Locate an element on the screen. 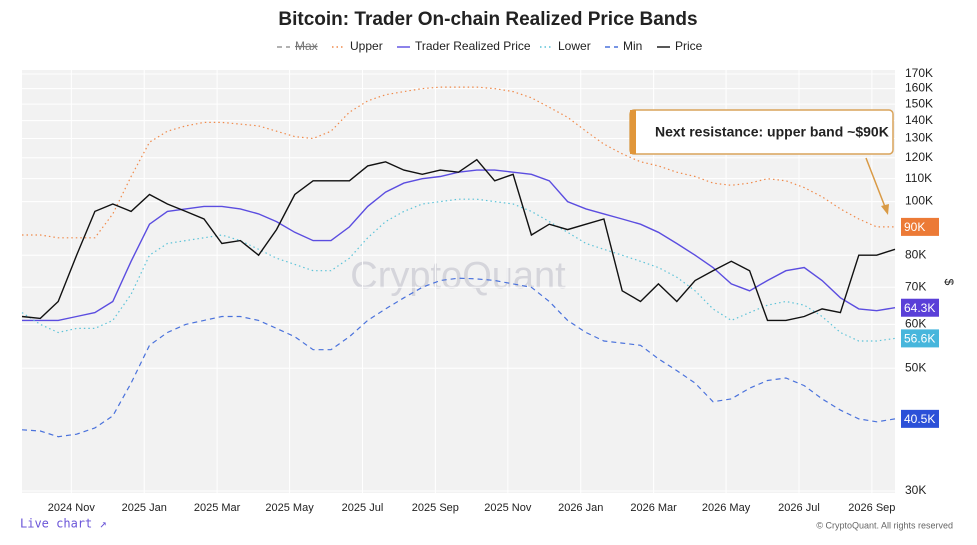 The height and width of the screenshot is (545, 977). y-axis-label: $ is located at coordinates (949, 282).